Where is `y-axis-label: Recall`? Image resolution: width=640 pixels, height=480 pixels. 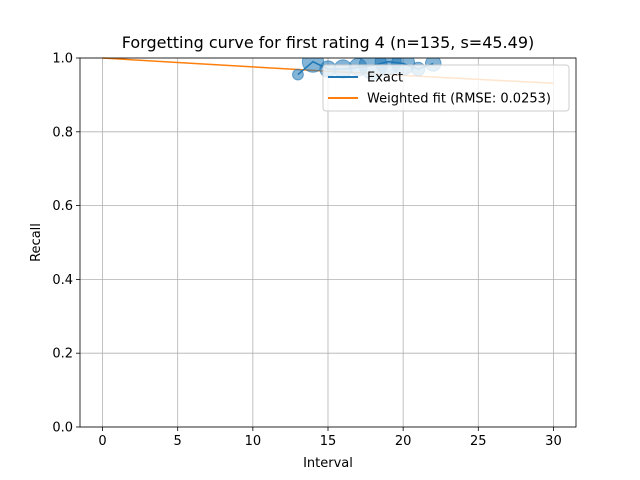
y-axis-label: Recall is located at coordinates (36, 242).